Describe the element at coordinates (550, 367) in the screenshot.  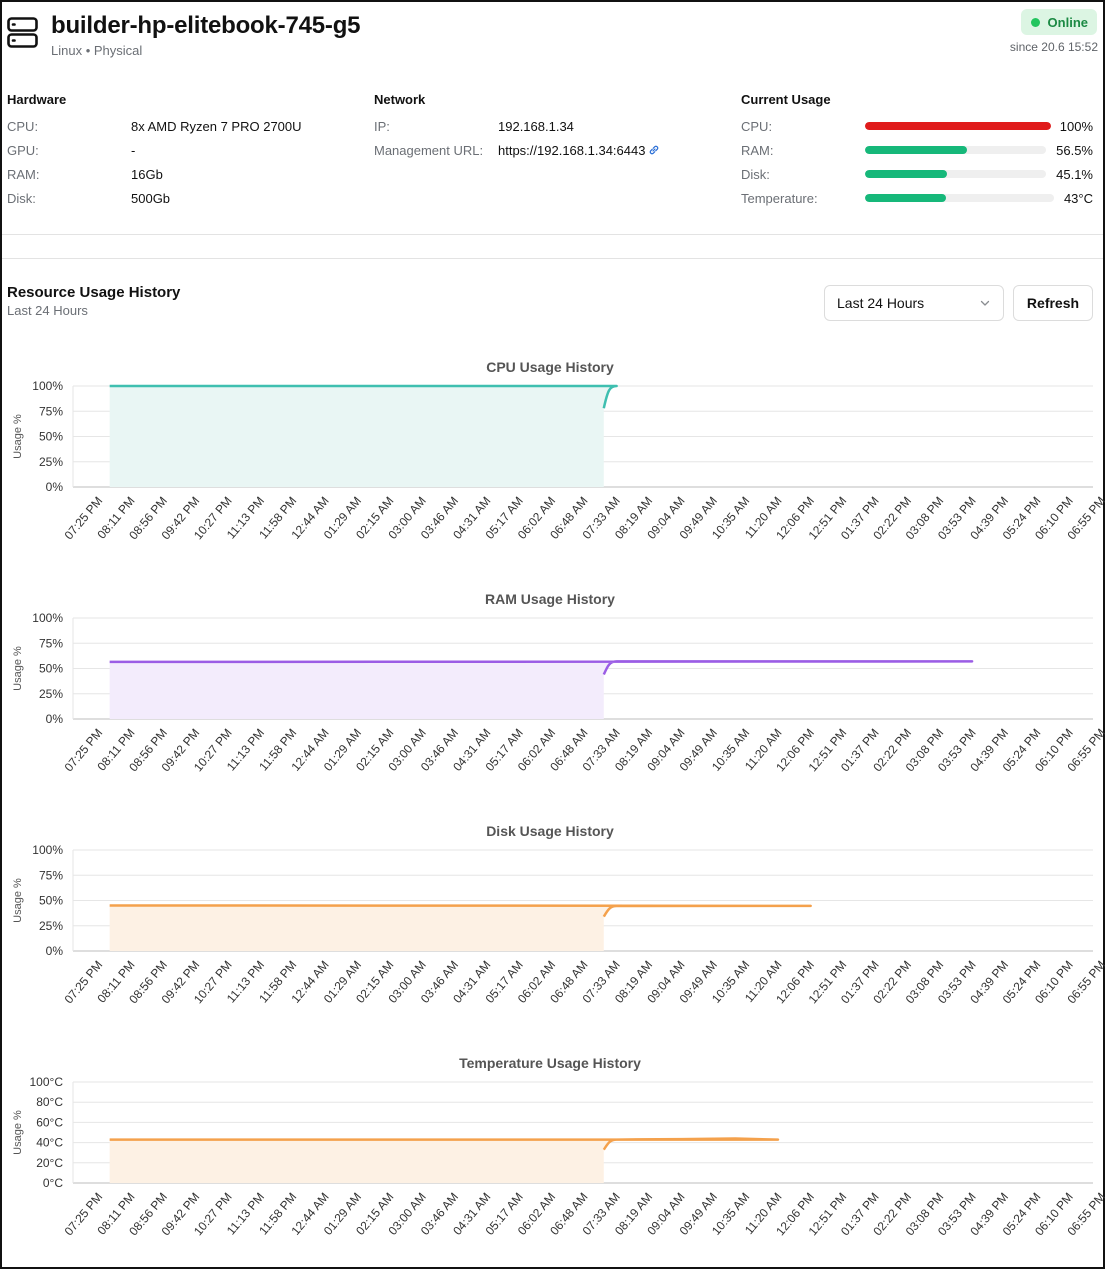
I see `chart-title: CPU Usage History` at that location.